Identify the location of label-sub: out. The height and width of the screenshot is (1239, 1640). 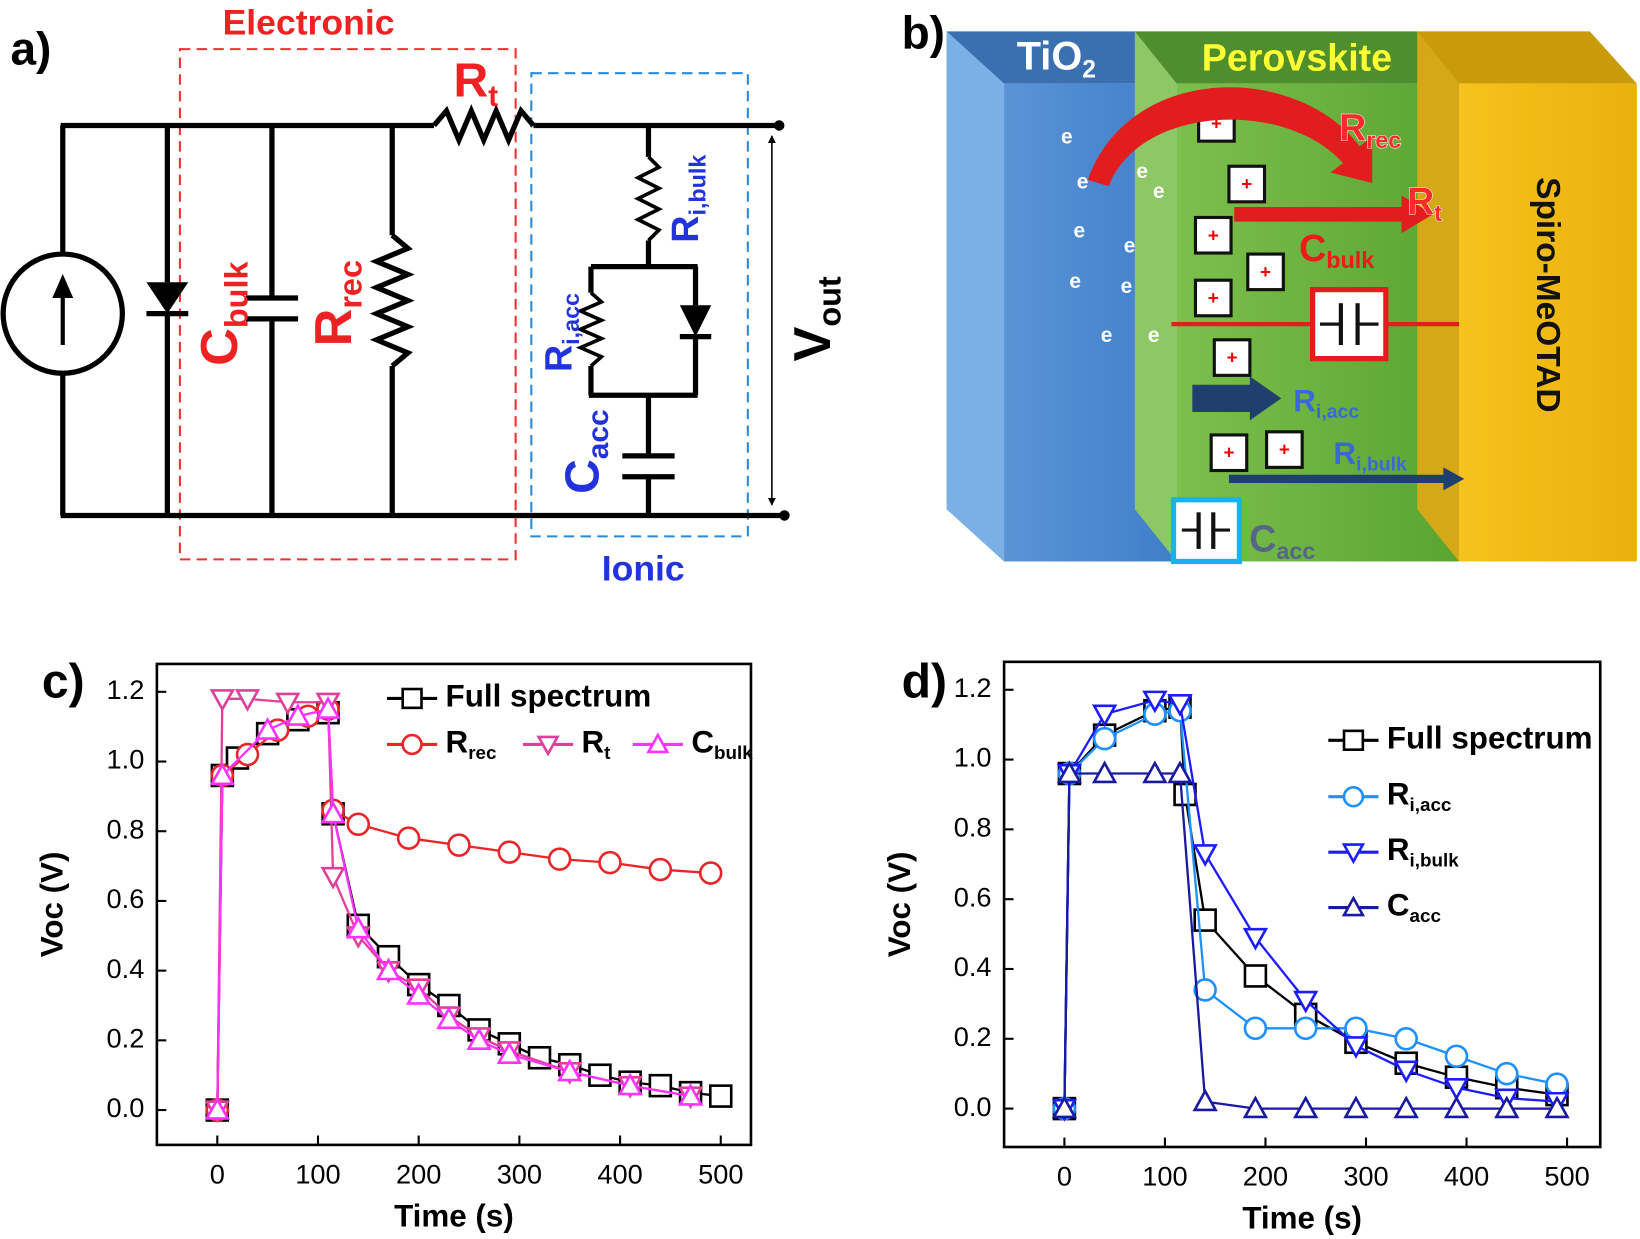
(829, 301).